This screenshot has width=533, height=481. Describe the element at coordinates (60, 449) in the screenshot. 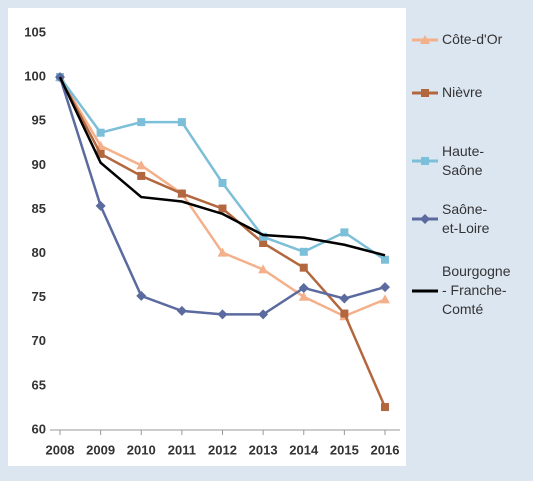

I see `x-tick-label: 2008` at that location.